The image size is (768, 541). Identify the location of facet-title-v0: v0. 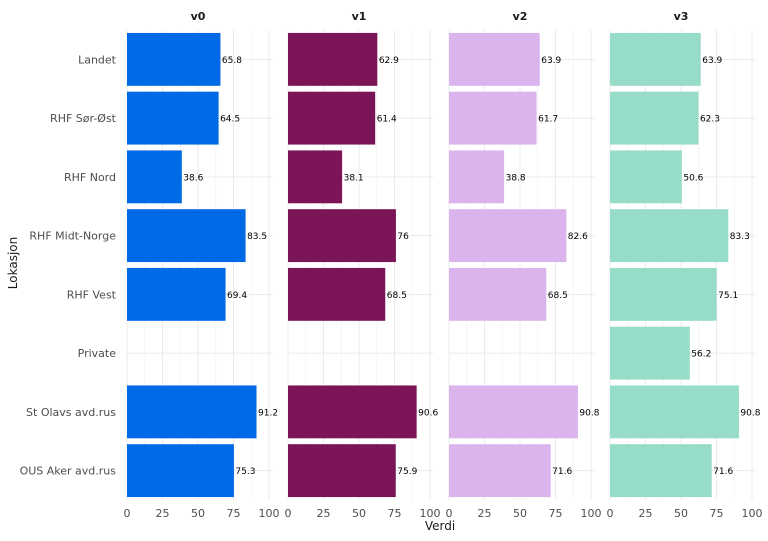
(198, 16).